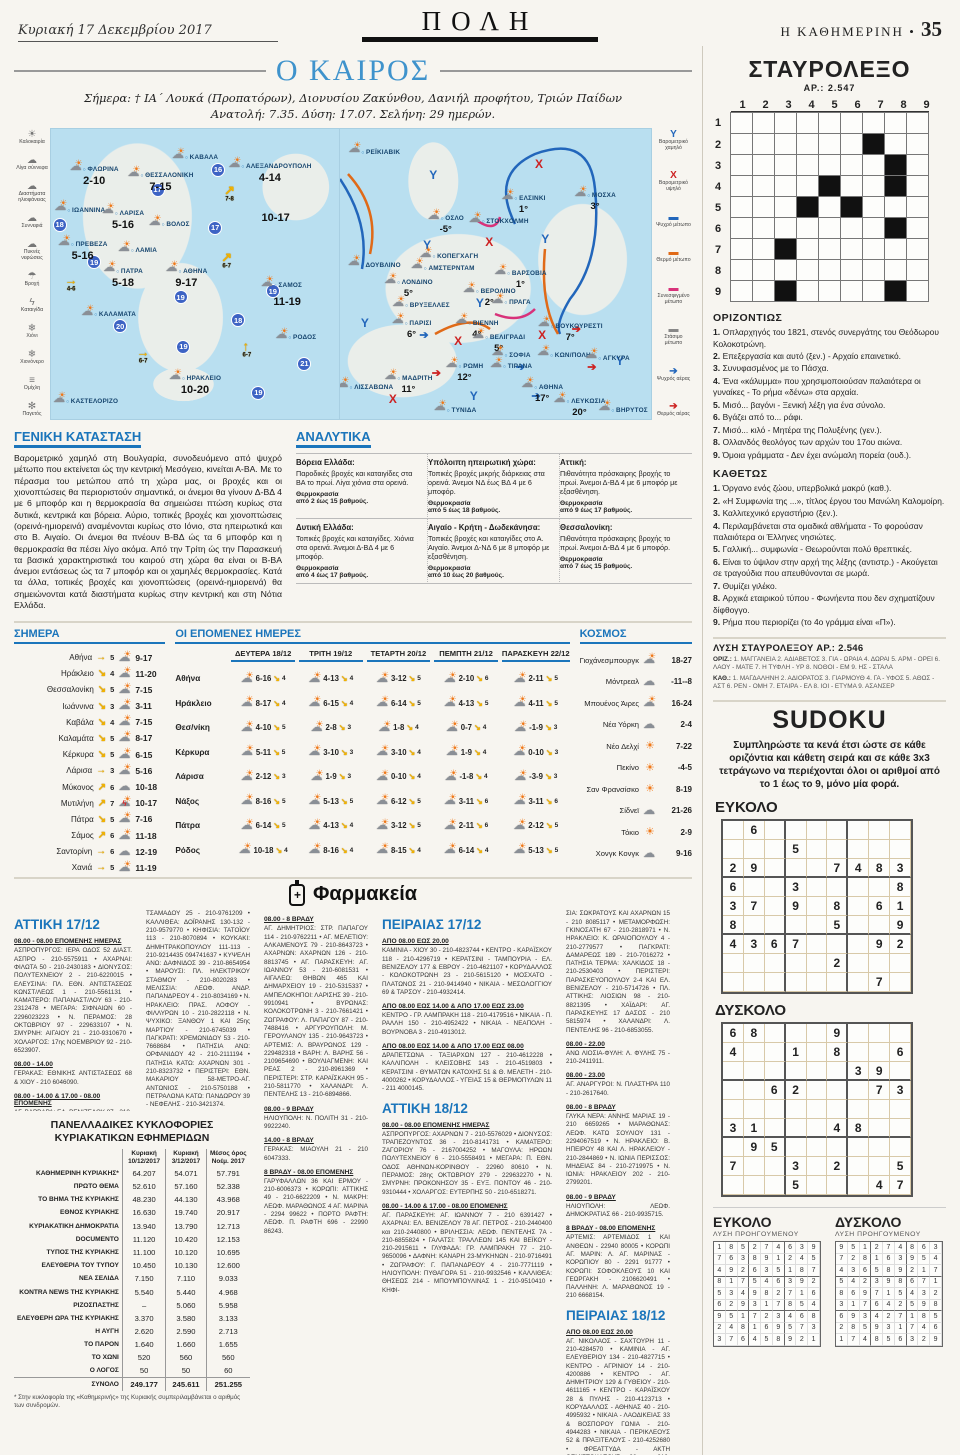  I want to click on legend-label: Βαρομετρικό υψηλό, so click(673, 186).